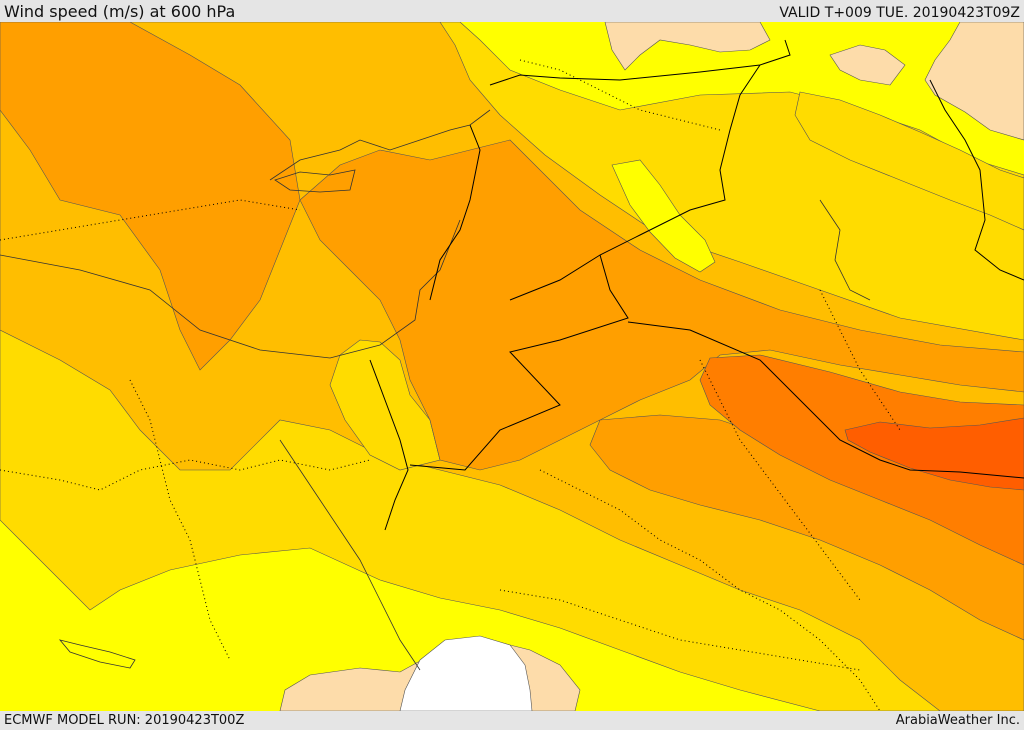 Image resolution: width=1024 pixels, height=730 pixels. What do you see at coordinates (124, 720) in the screenshot?
I see `model-run-label: ECMWF MODEL RUN: 20190423T00Z` at bounding box center [124, 720].